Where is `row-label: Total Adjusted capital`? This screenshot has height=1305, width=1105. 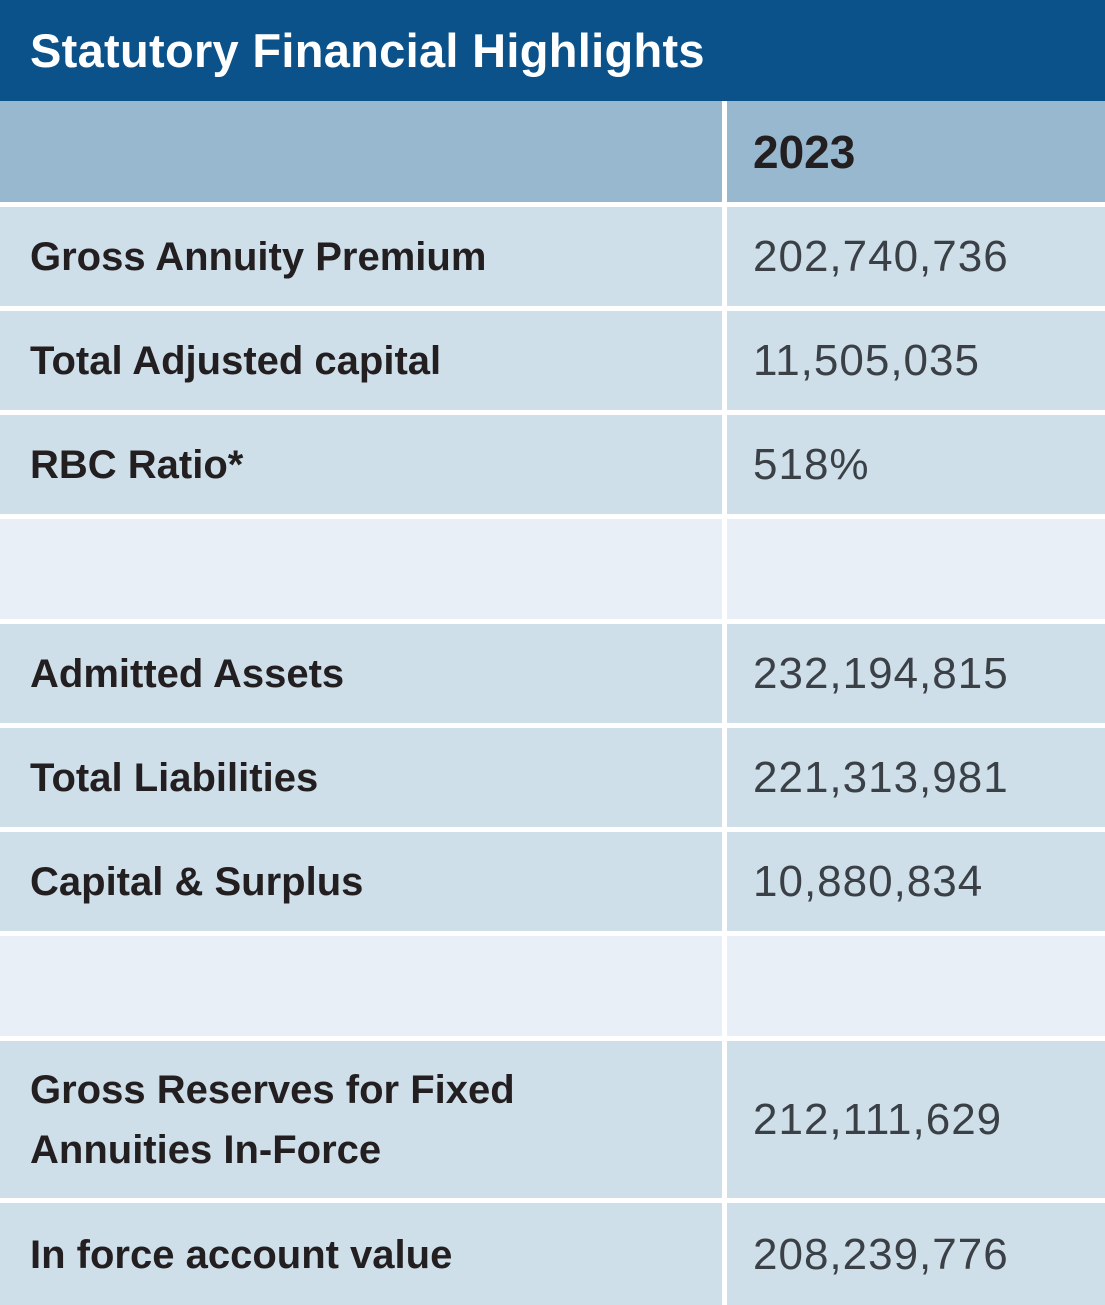
row-label: Total Adjusted capital is located at coordinates (236, 360).